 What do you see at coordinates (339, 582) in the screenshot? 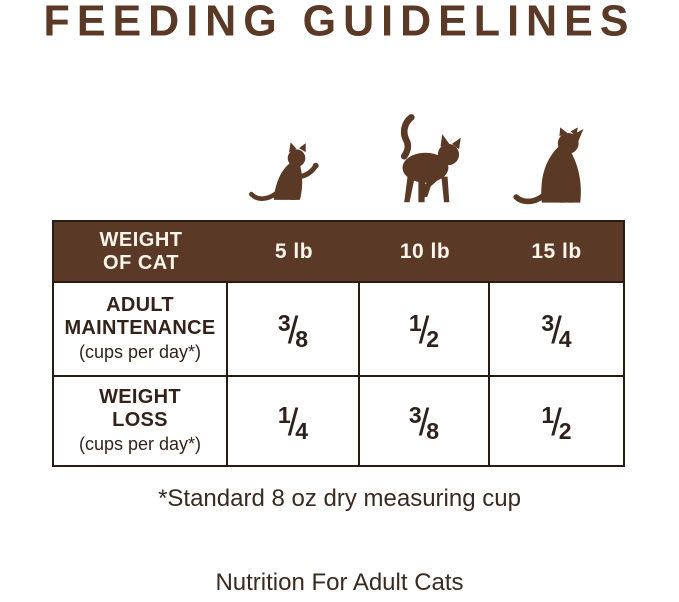
I see `nutrition-caption: Nutrition For Adult Cats` at bounding box center [339, 582].